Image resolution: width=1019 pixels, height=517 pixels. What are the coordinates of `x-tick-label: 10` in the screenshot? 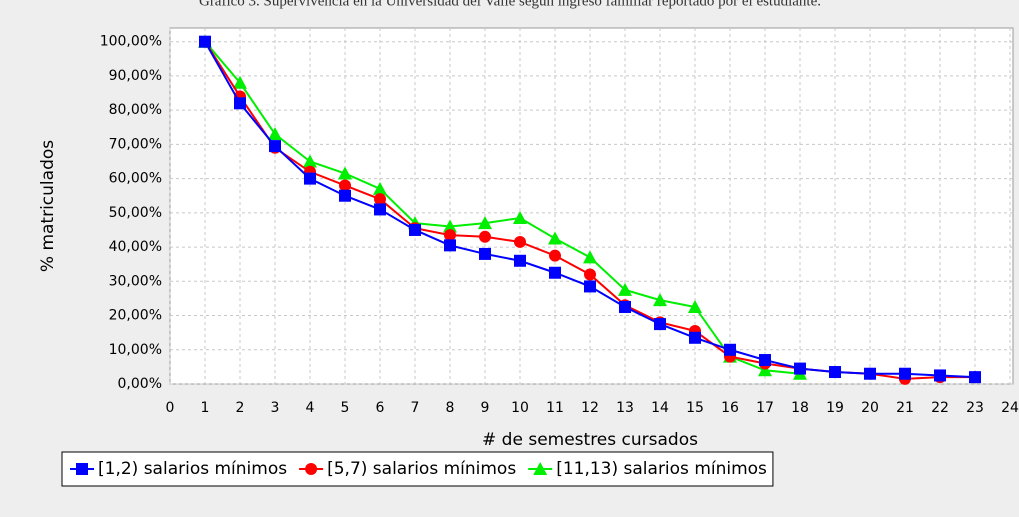 It's located at (520, 408).